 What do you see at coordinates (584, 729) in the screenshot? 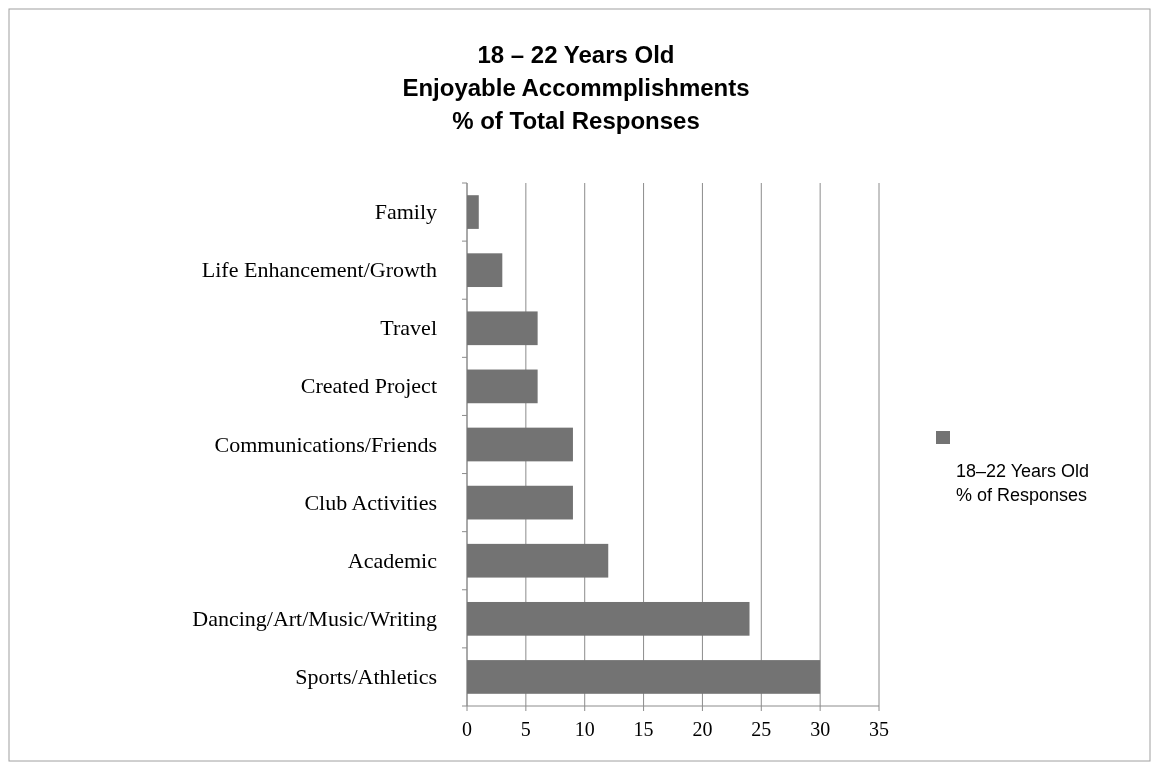
I see `x-tick-label: 10` at bounding box center [584, 729].